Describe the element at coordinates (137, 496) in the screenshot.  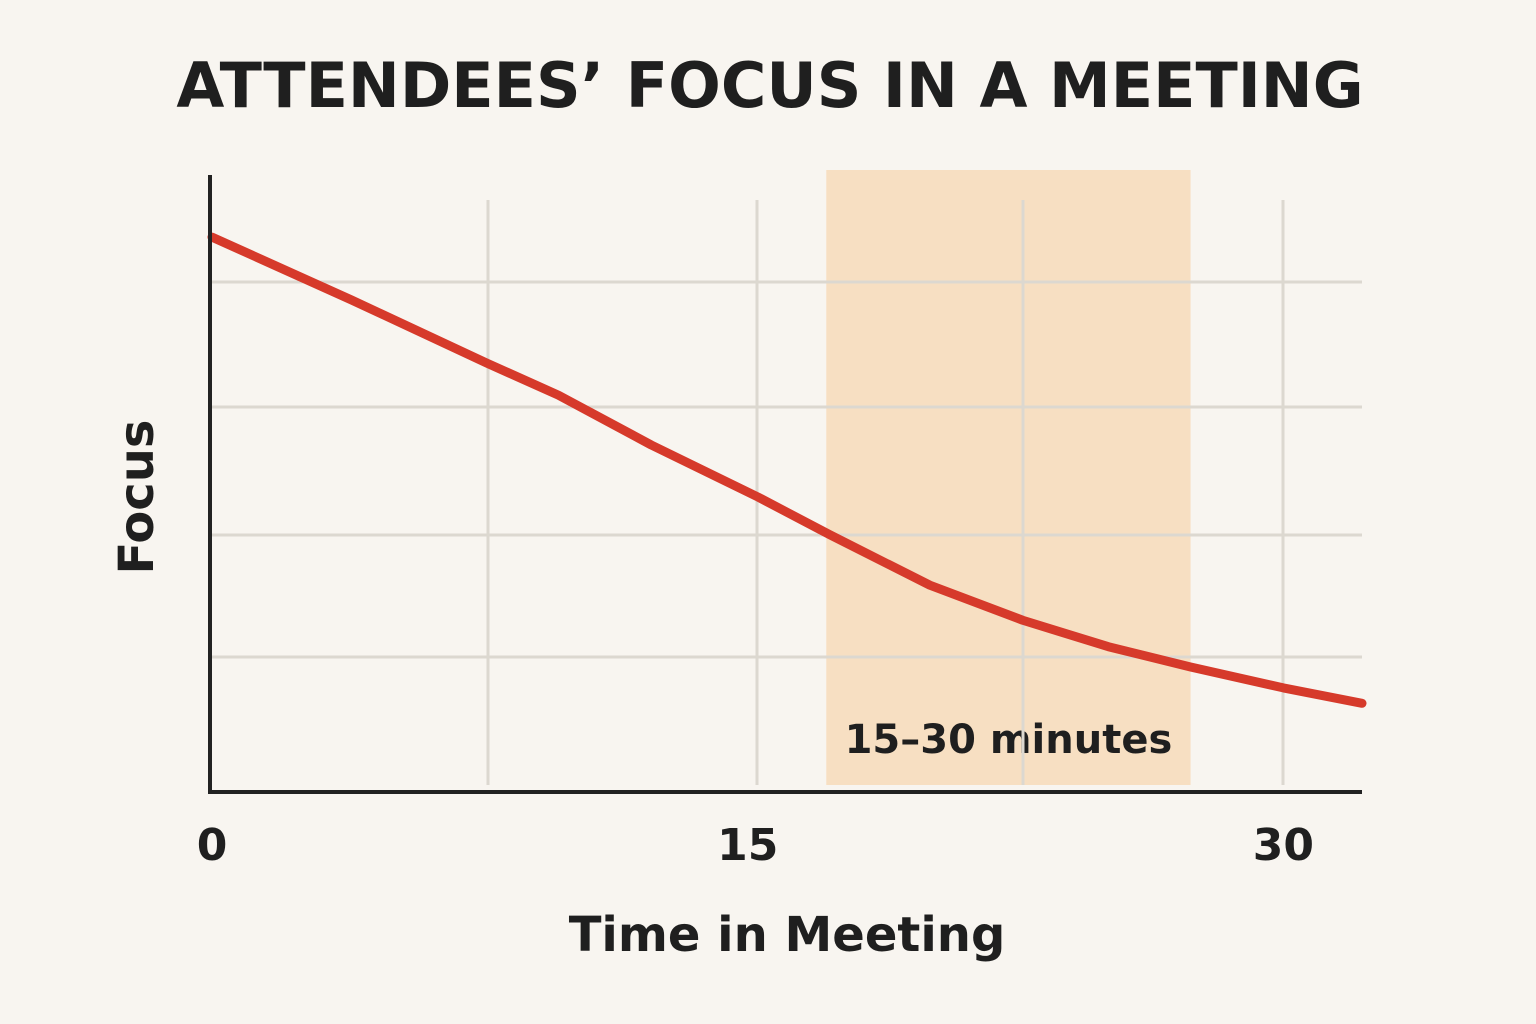
I see `y-axis-label: Focus` at that location.